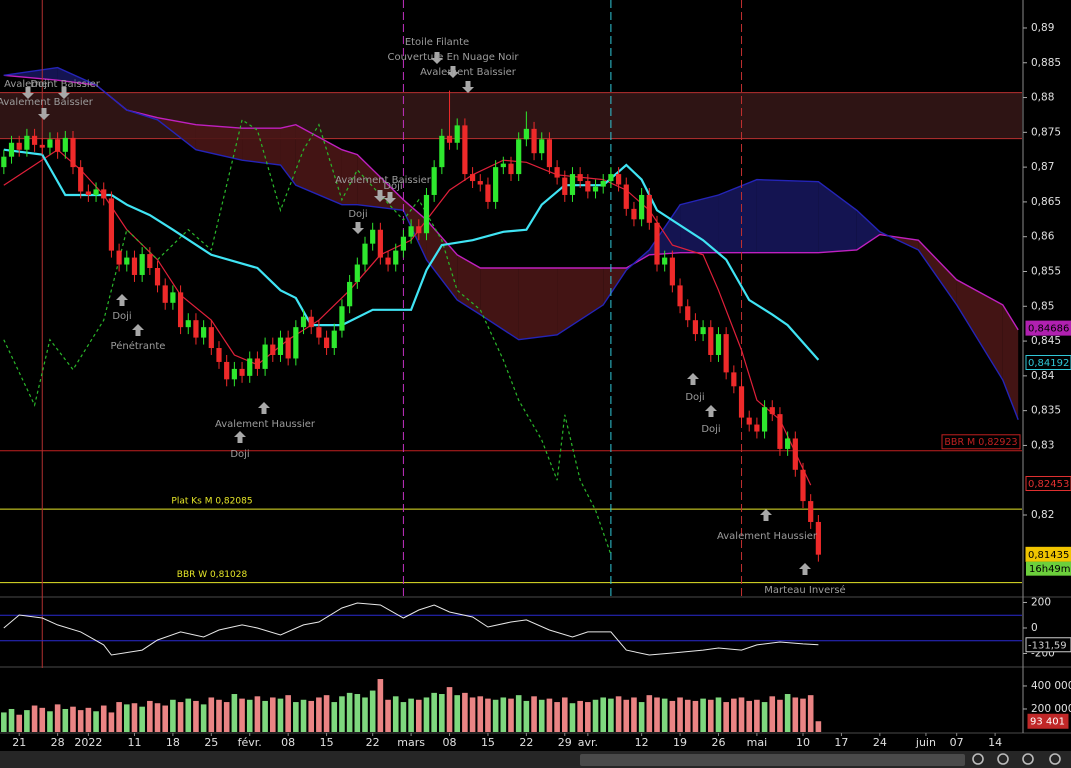 This screenshot has width=1071, height=768. I want to click on x-tick-label: 10, so click(803, 742).